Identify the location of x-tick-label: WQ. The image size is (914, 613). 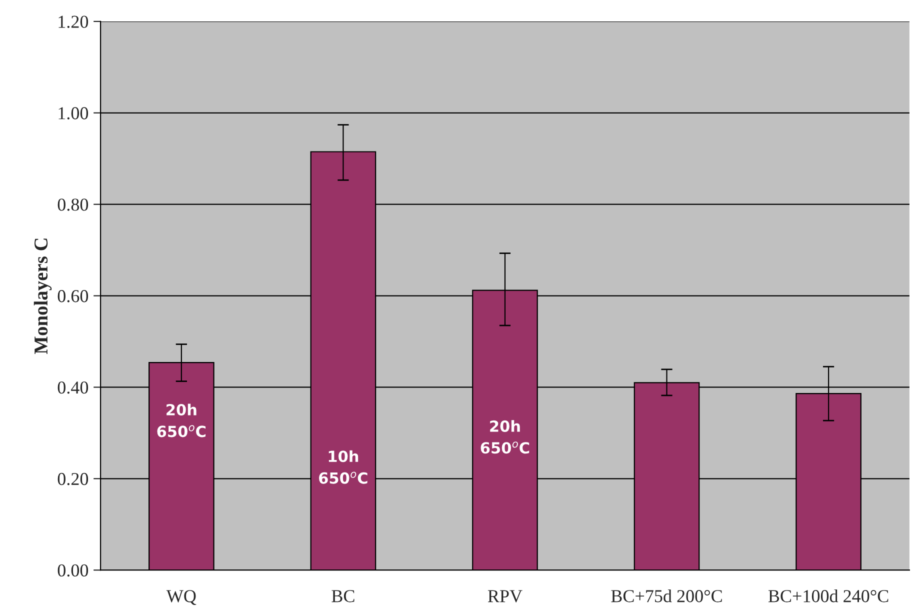
(181, 597).